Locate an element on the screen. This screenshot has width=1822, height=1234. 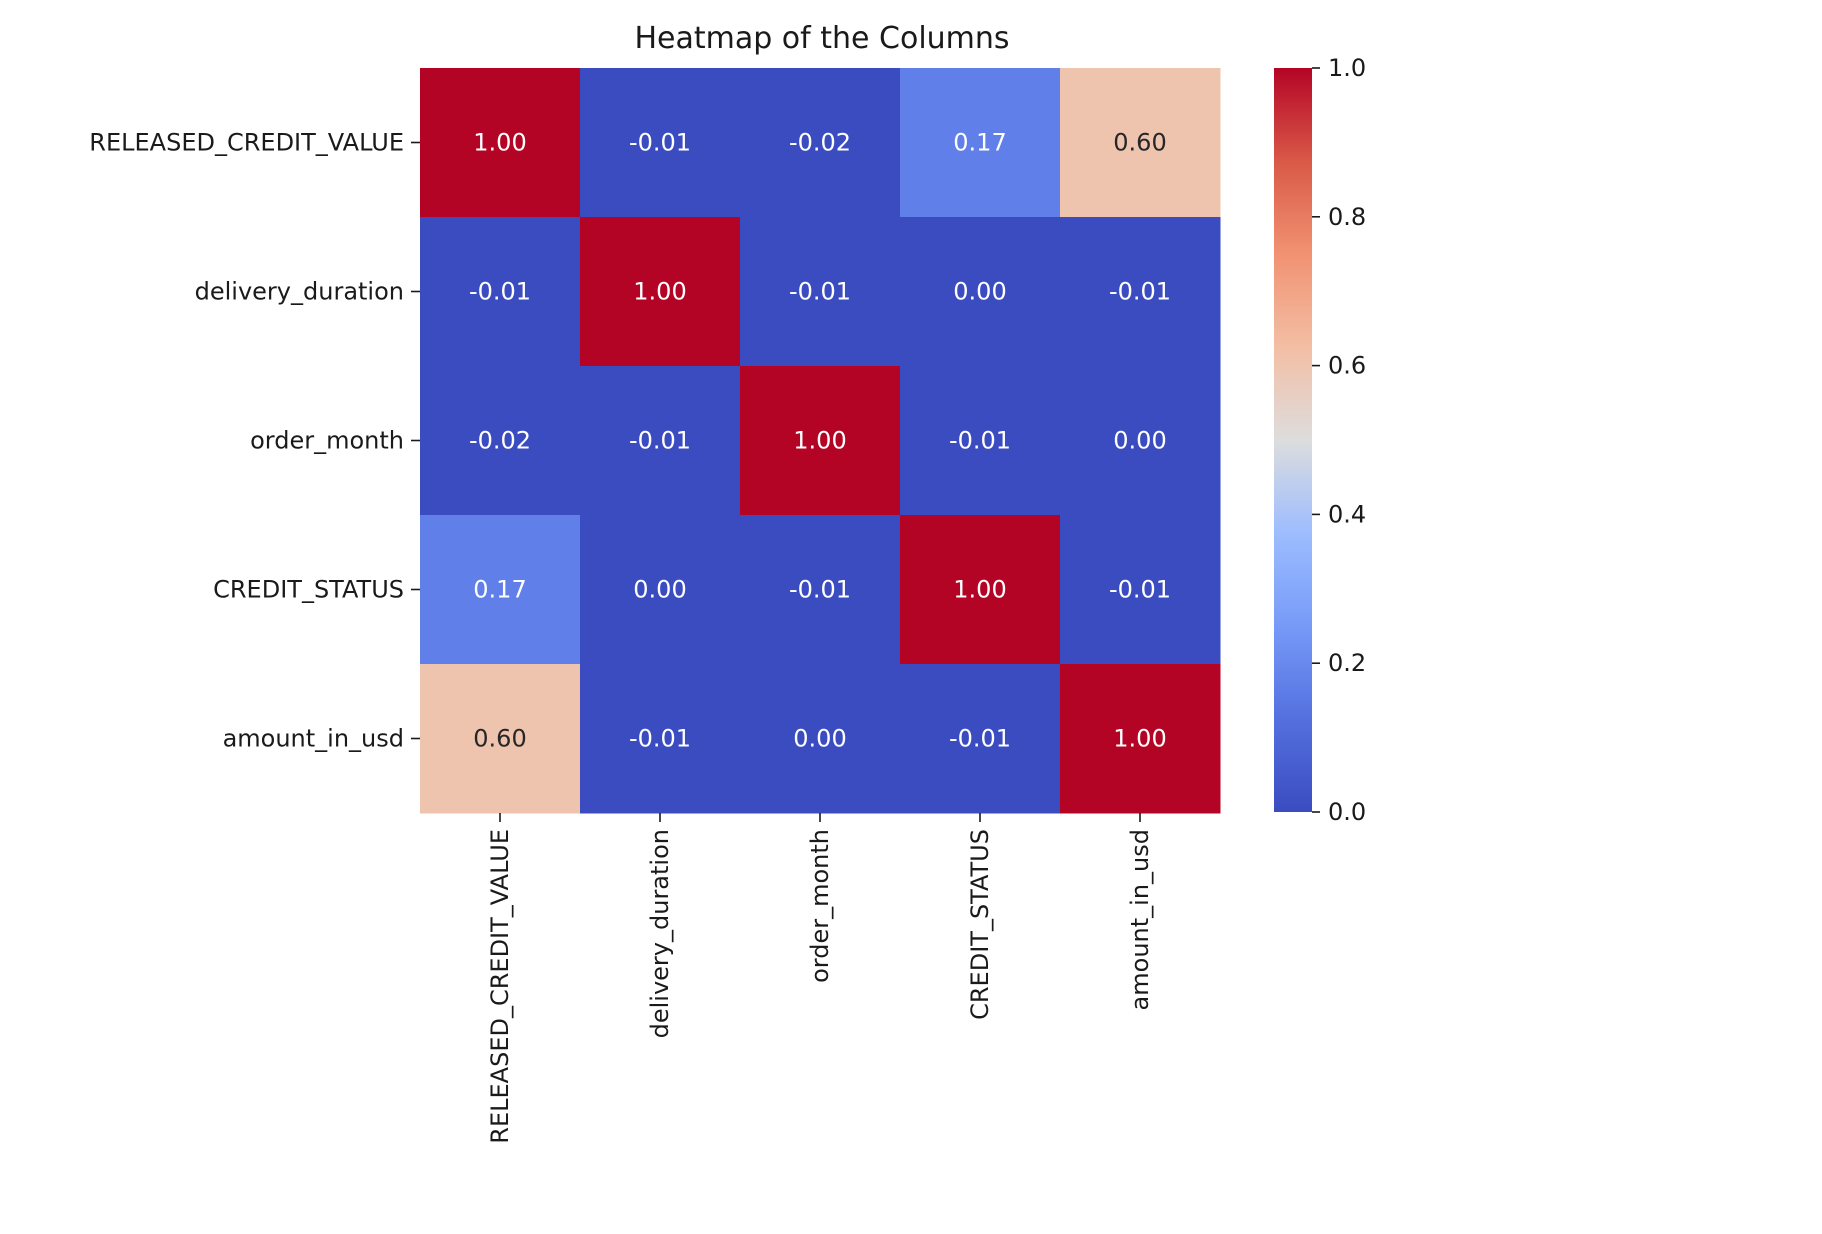
colorbar-tick-label: 0.4 is located at coordinates (1347, 514).